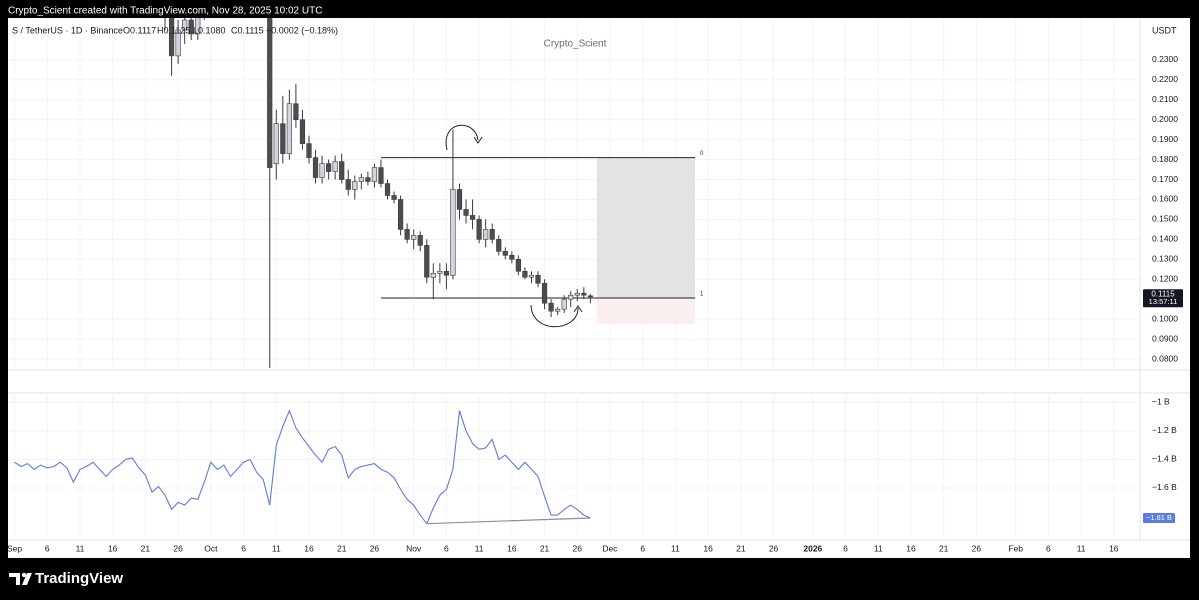 Image resolution: width=1199 pixels, height=600 pixels. I want to click on y-tick-label: −1.2 B, so click(1164, 430).